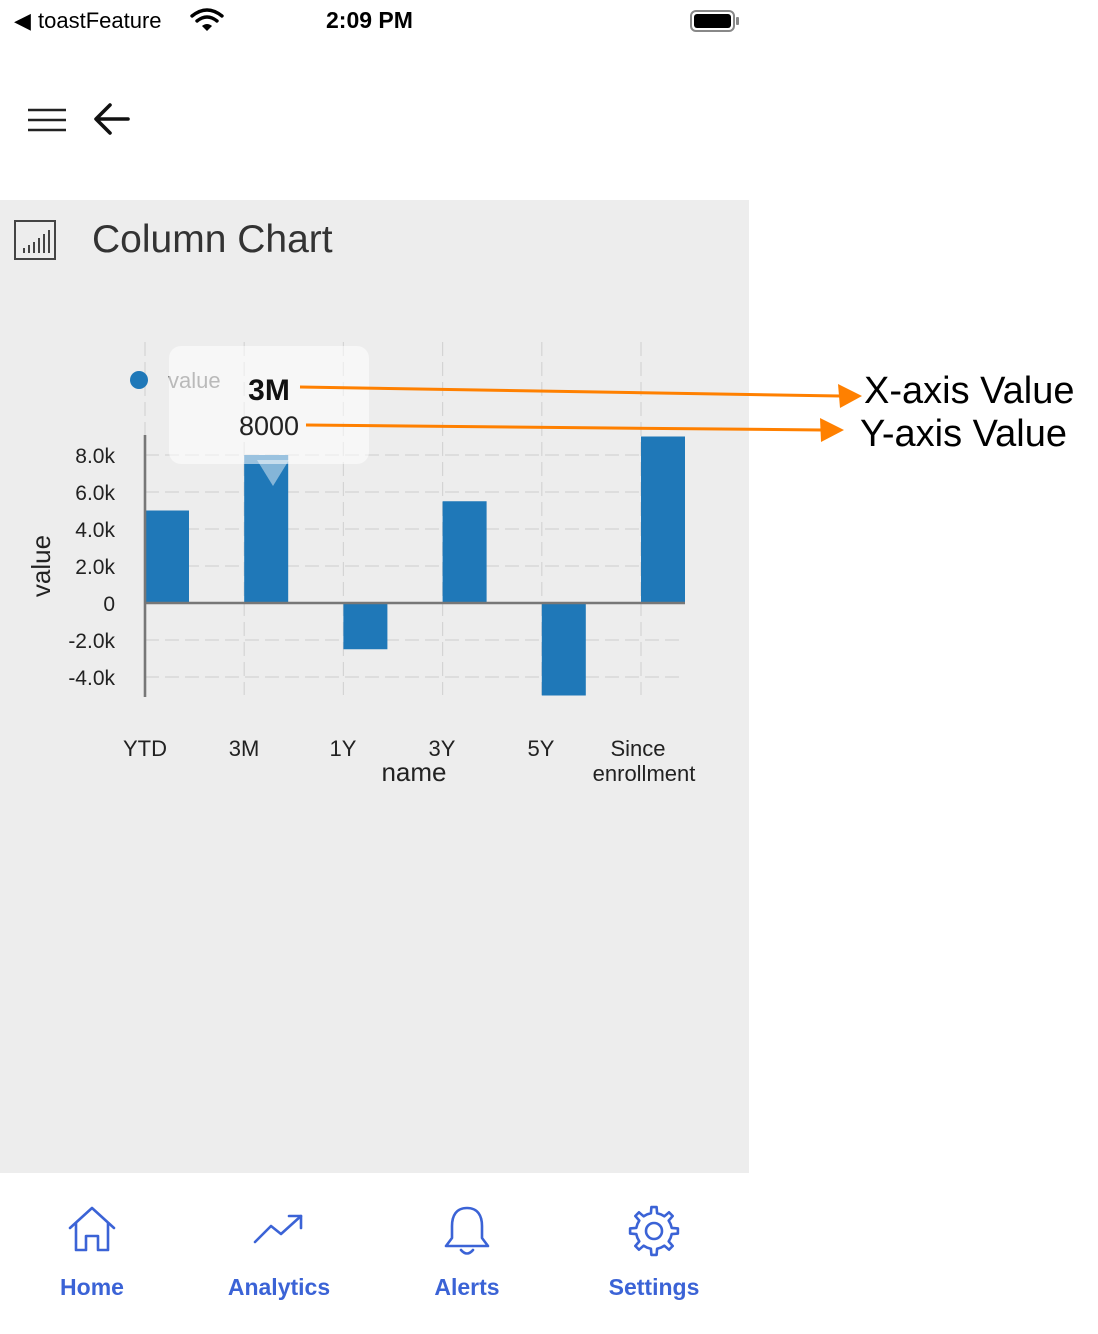  I want to click on tab-alerts: Alerts, so click(467, 1255).